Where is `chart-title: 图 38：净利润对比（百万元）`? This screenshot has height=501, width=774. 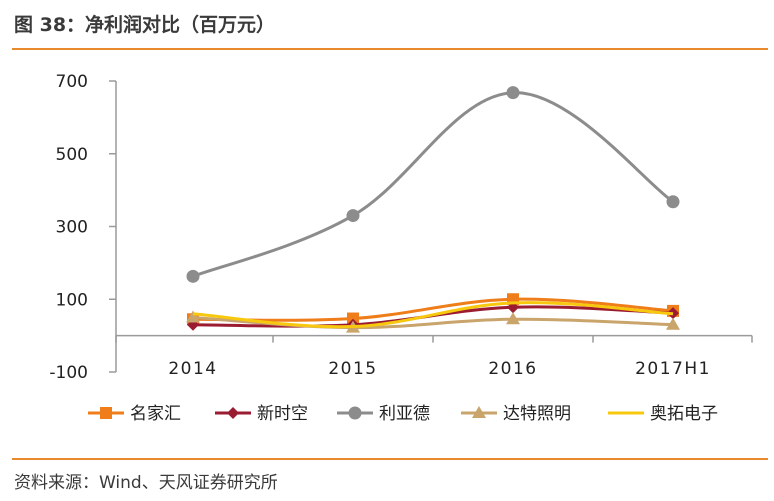 chart-title: 图 38：净利润对比（百万元） is located at coordinates (145, 25).